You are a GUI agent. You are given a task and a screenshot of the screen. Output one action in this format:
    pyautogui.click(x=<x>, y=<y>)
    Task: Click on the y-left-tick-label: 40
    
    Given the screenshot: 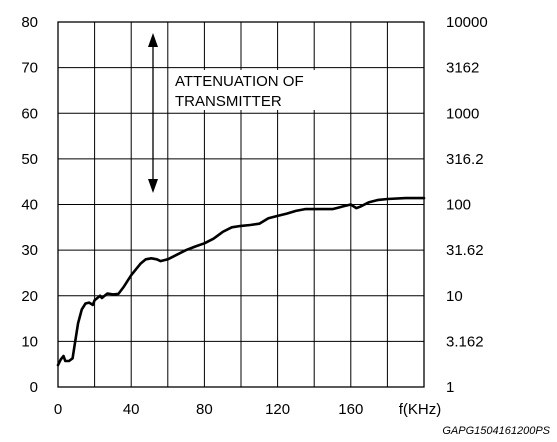 What is the action you would take?
    pyautogui.click(x=29, y=205)
    